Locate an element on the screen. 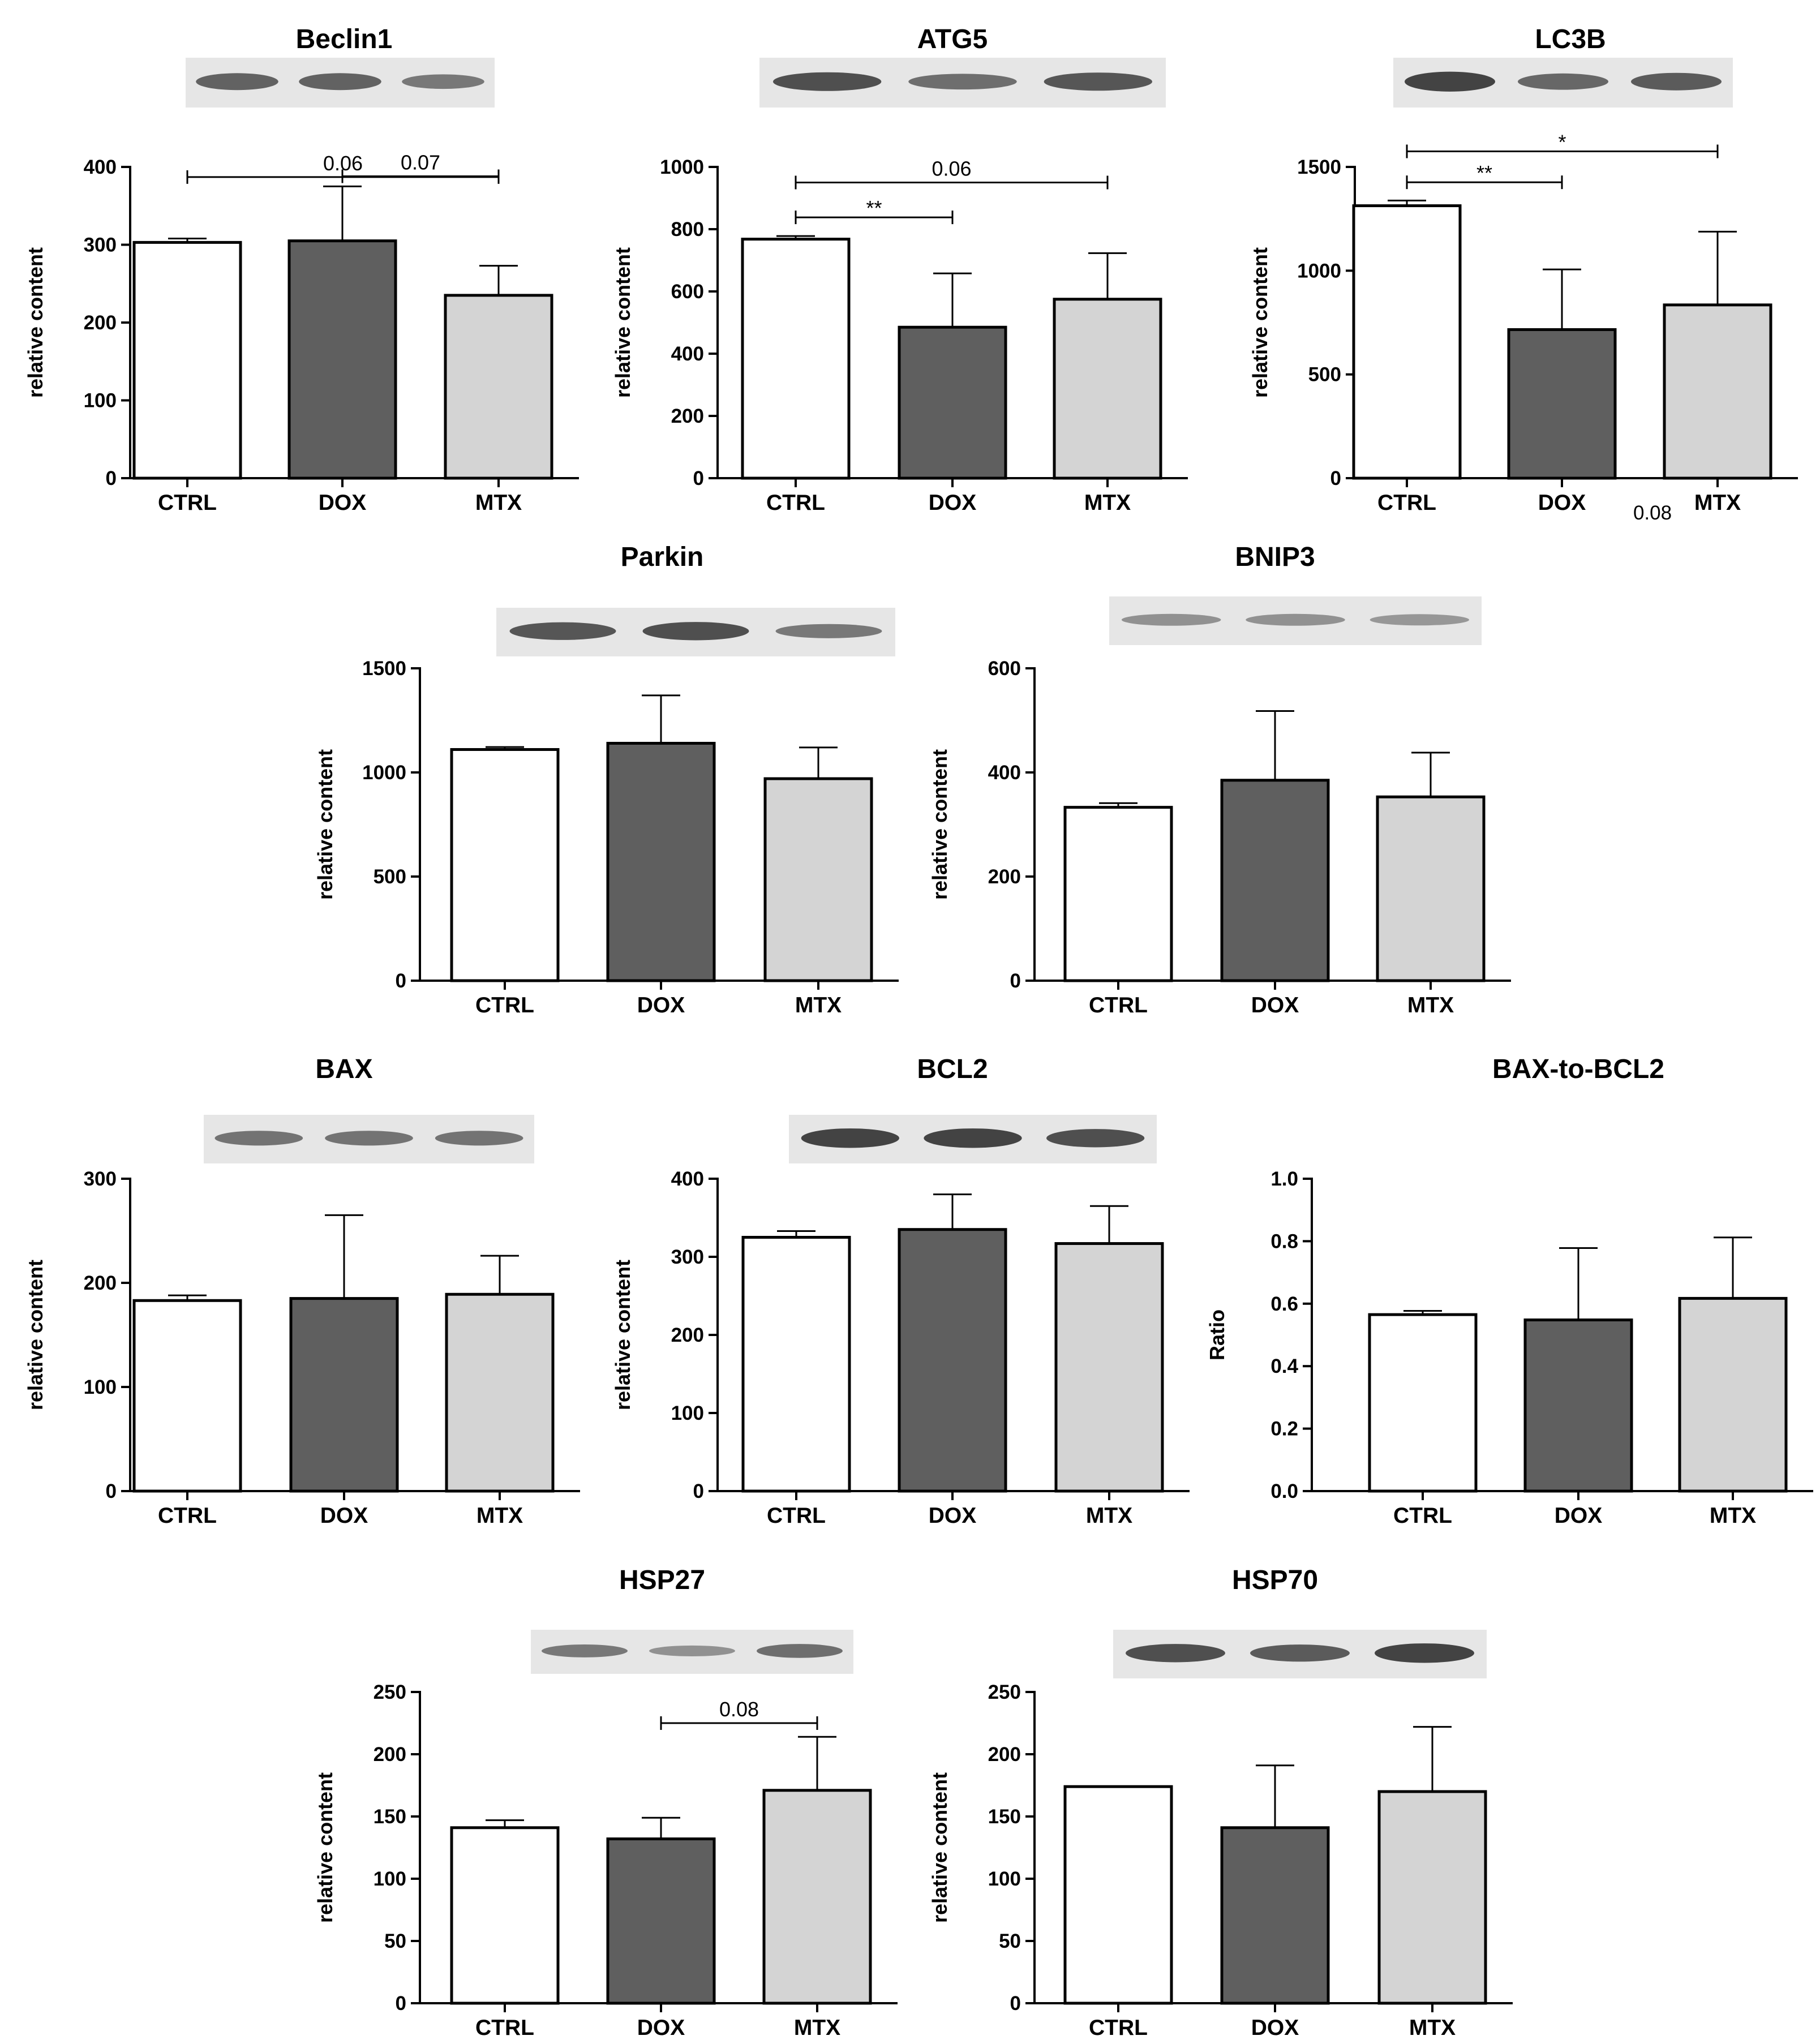 This screenshot has width=1820, height=2040. y-axis-label: Ratio is located at coordinates (1217, 1334).